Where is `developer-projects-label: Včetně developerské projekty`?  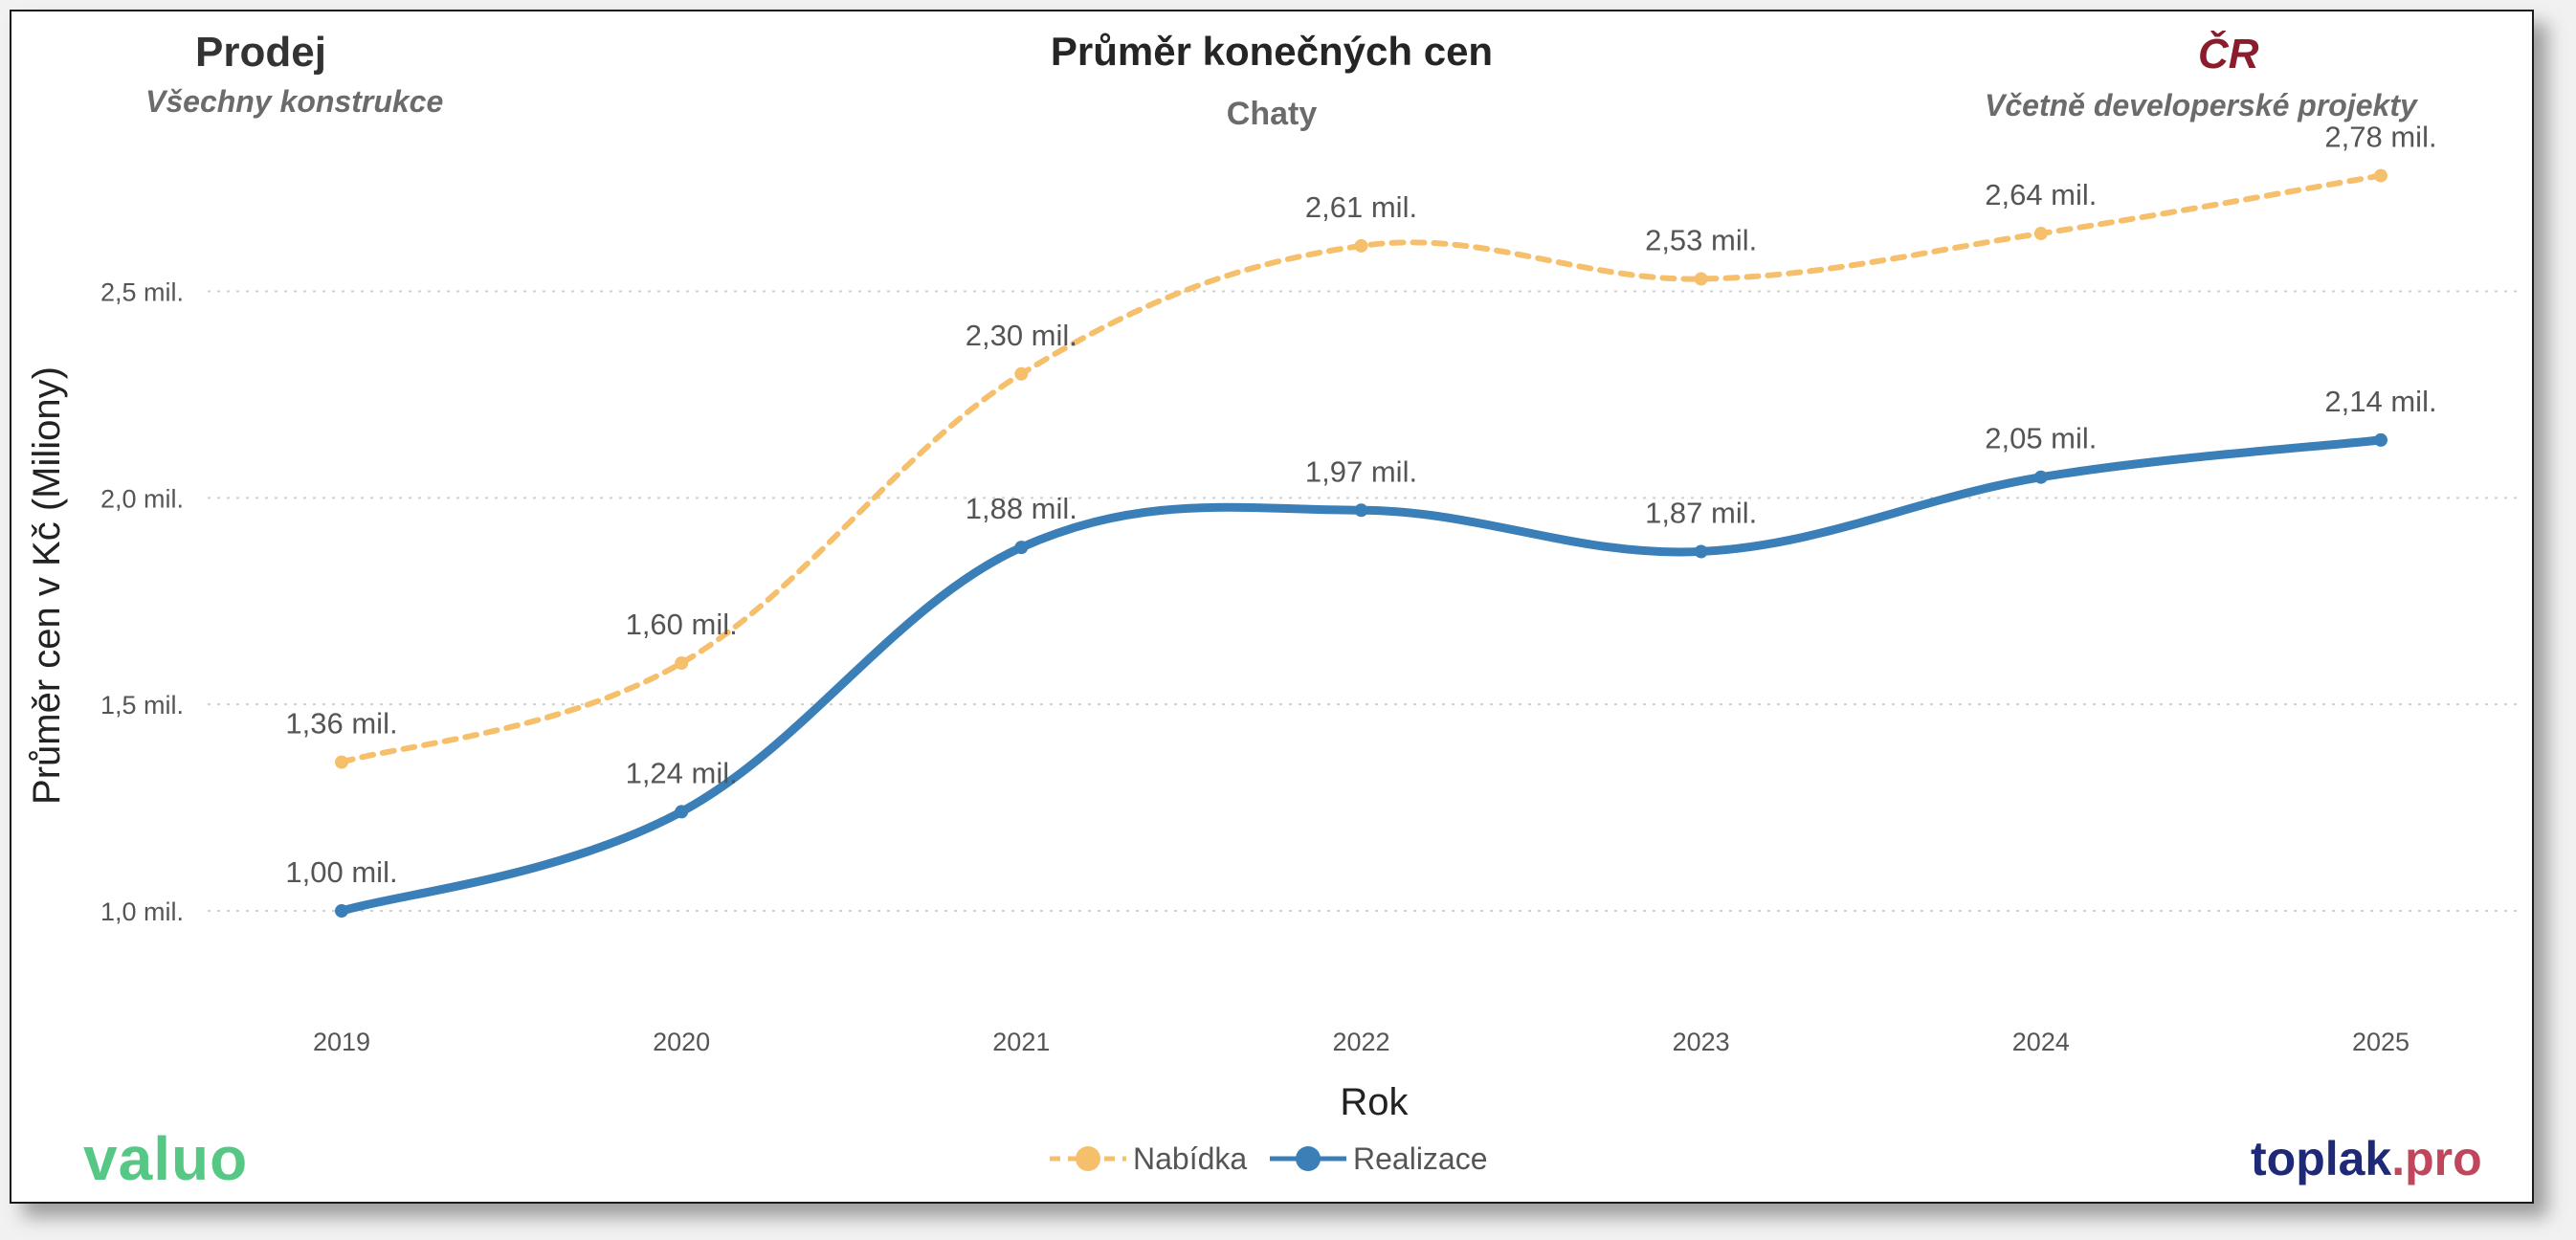
developer-projects-label: Včetně developerské projekty is located at coordinates (2201, 105).